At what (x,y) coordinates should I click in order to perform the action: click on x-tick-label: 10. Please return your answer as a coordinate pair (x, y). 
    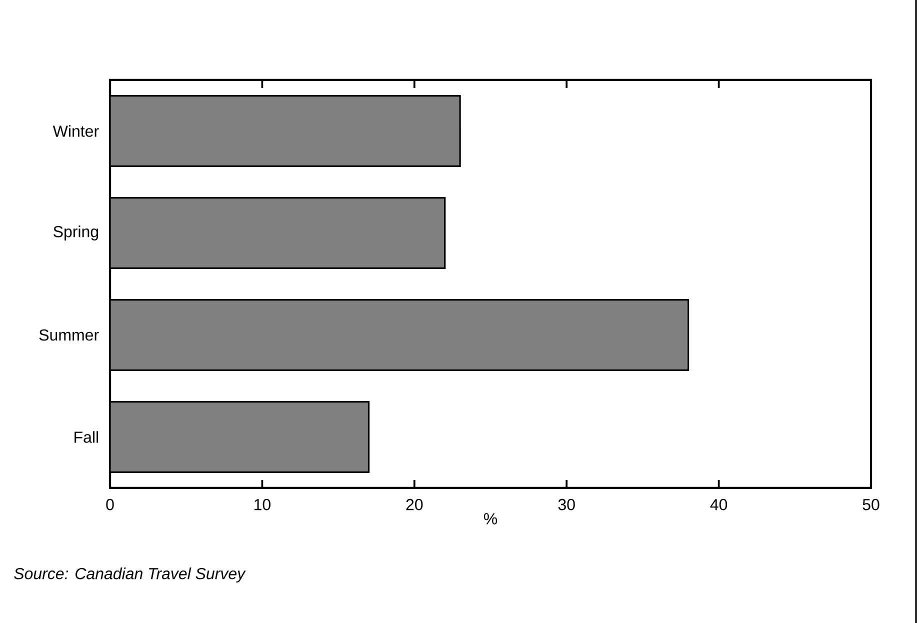
    Looking at the image, I should click on (262, 504).